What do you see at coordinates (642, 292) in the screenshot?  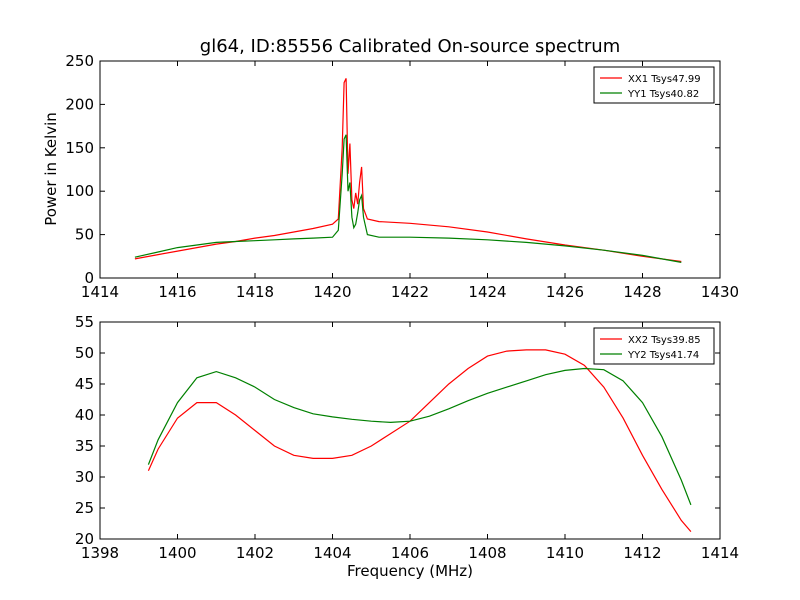 I see `x-tick-label-0-7: 1428` at bounding box center [642, 292].